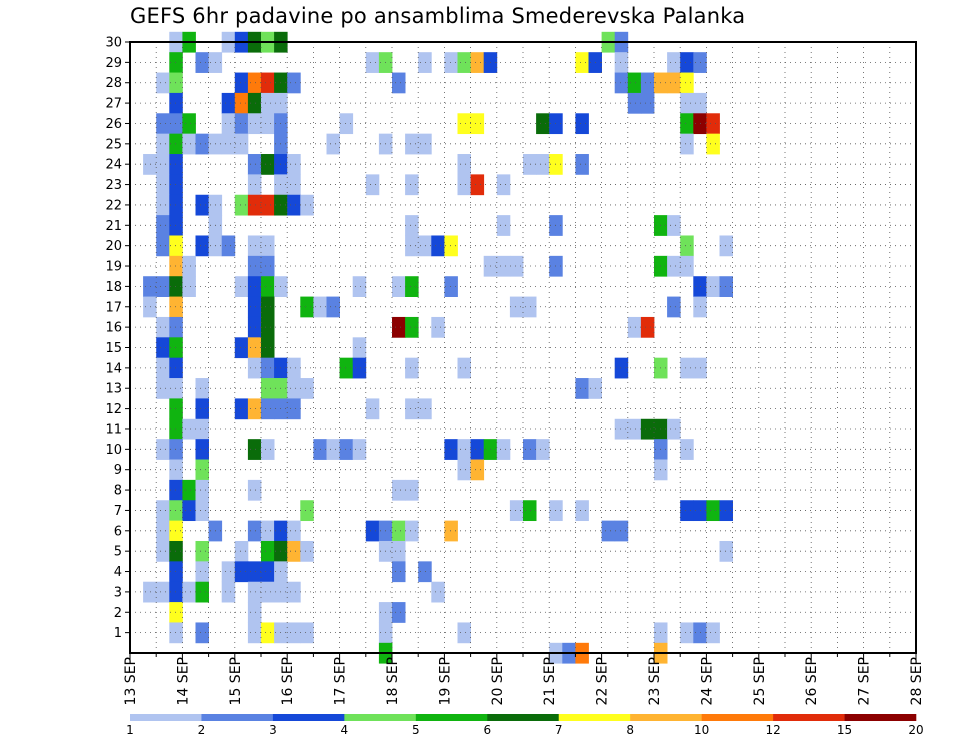 This screenshot has width=960, height=742. I want to click on y-tick-label: 14, so click(113, 368).